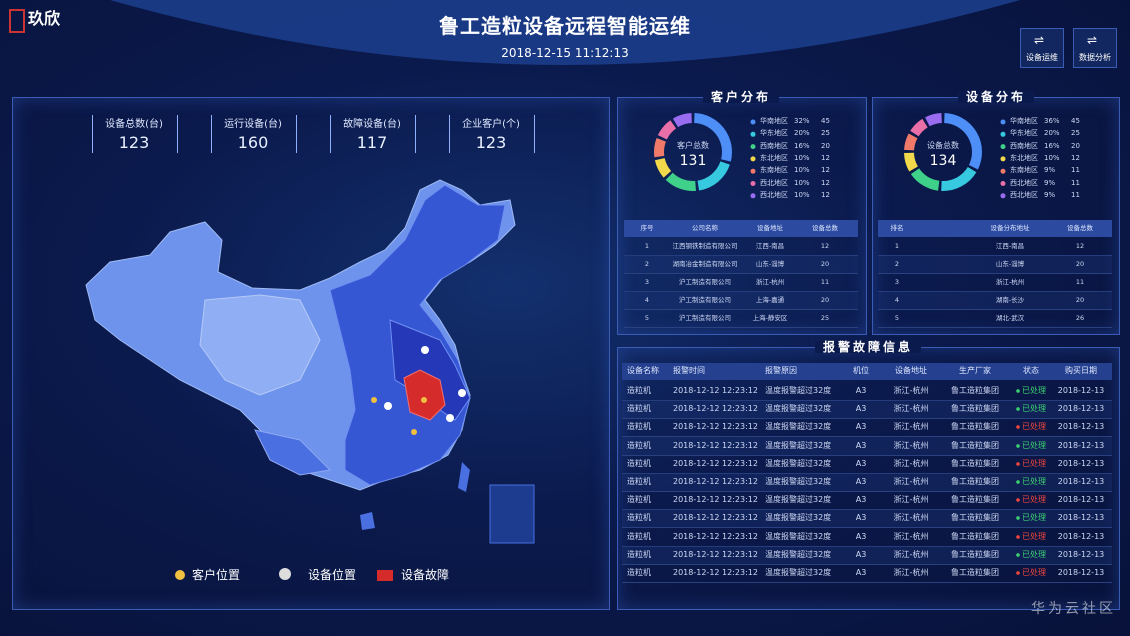 This screenshot has height=636, width=1130. Describe the element at coordinates (802, 194) in the screenshot. I see `legend-percent: 10%` at that location.